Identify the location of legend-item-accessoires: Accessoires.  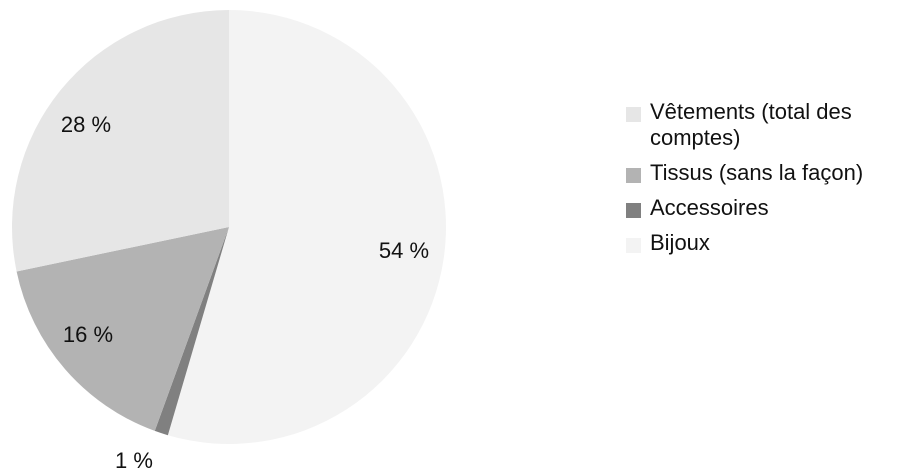
(768, 208).